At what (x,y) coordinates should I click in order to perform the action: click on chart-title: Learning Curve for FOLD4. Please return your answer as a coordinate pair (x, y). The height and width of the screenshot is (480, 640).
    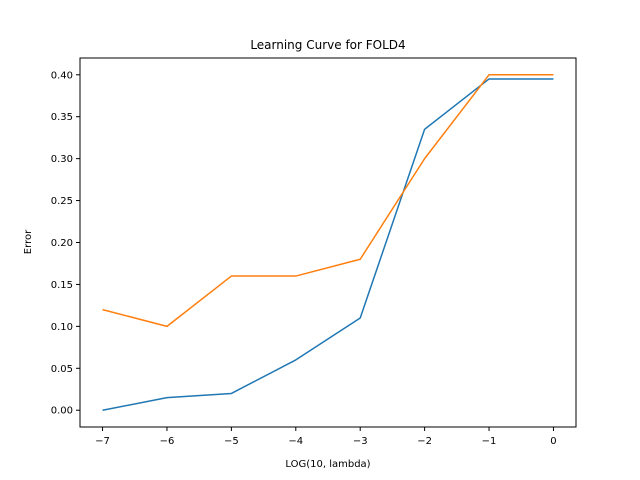
    Looking at the image, I should click on (327, 45).